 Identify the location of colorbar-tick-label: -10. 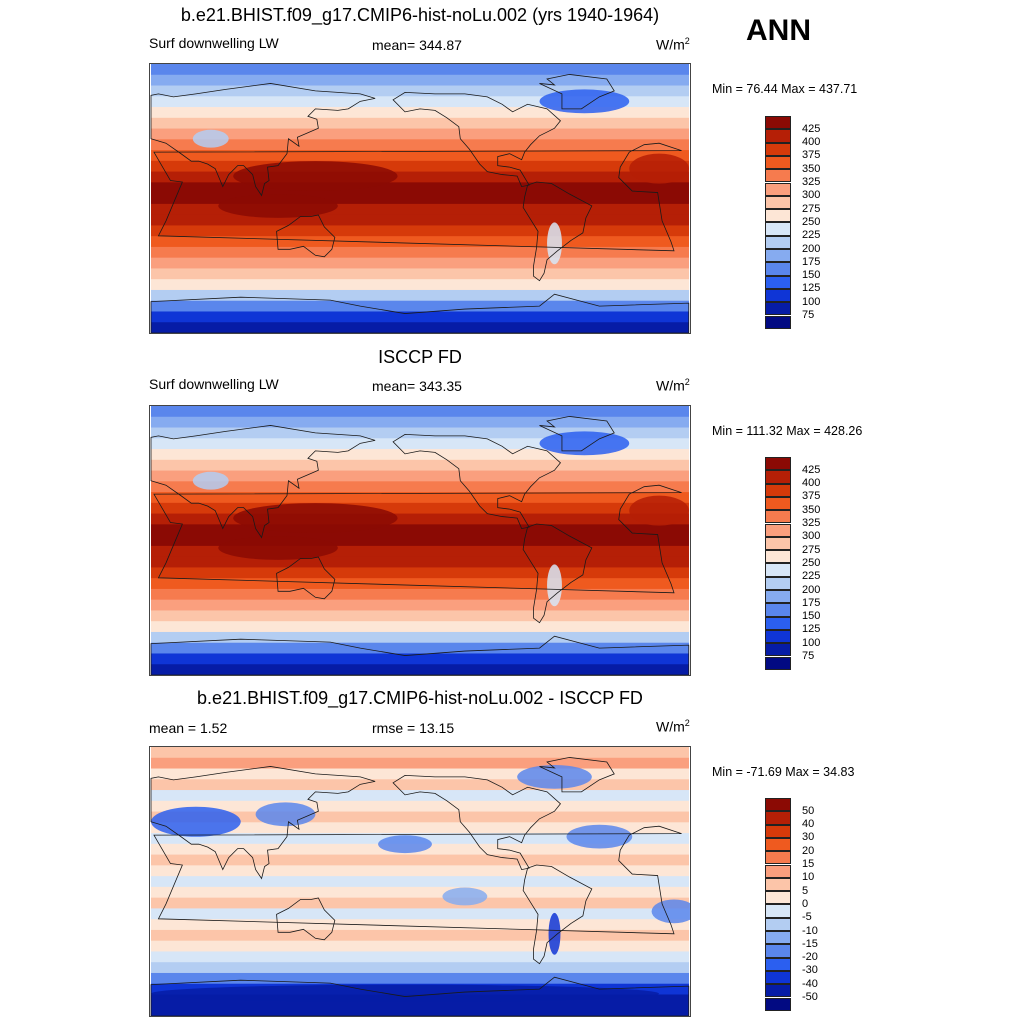
(810, 930).